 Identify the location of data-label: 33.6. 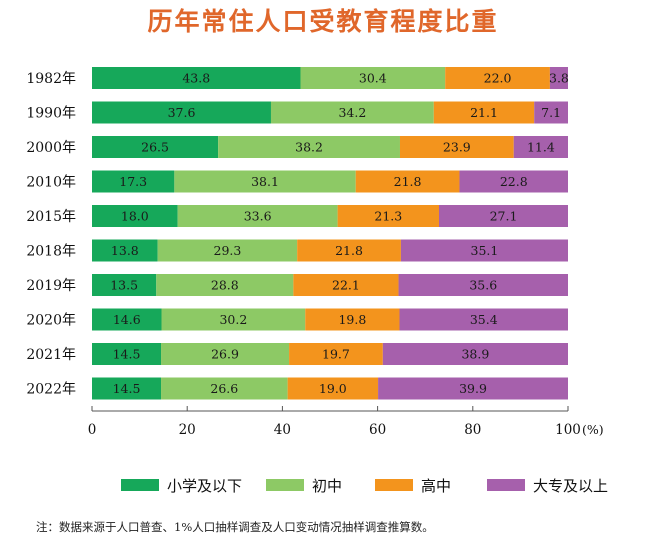
(258, 216).